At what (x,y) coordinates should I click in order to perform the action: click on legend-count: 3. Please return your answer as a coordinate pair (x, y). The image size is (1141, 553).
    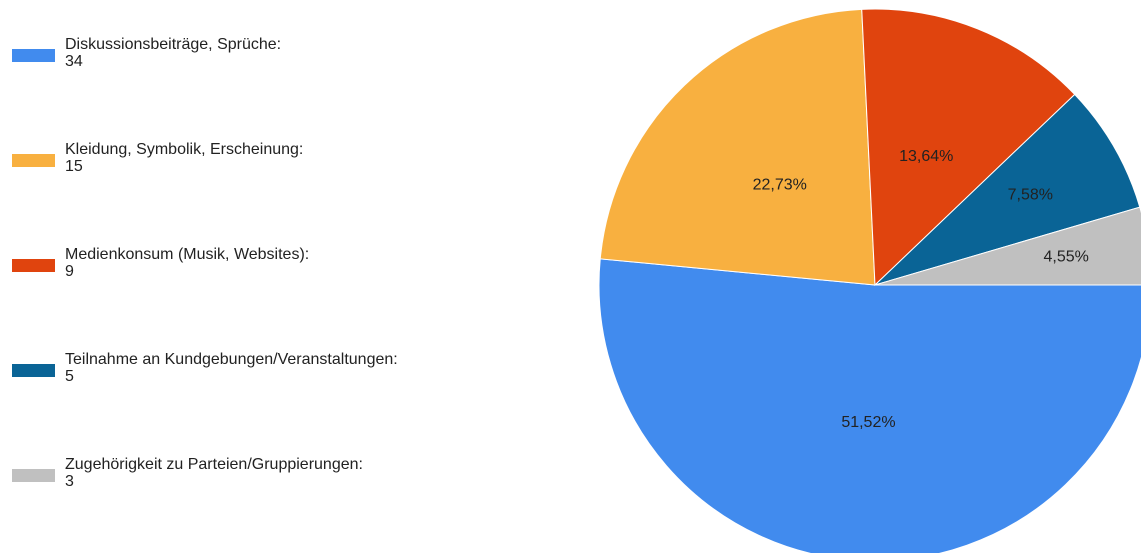
    Looking at the image, I should click on (69, 481).